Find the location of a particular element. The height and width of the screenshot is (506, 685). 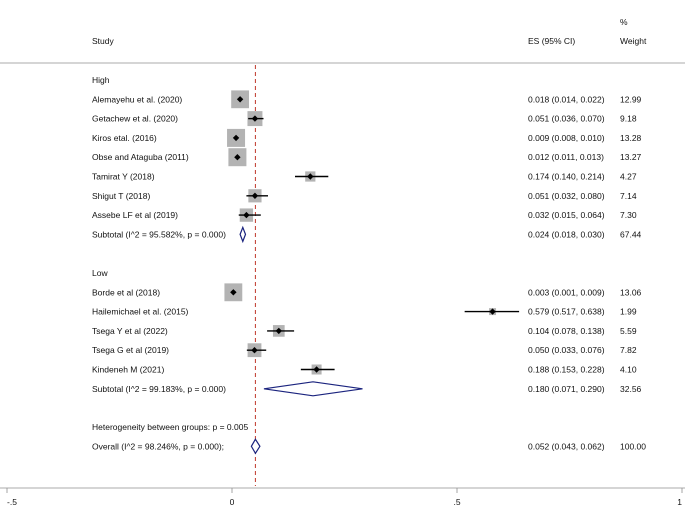

study-label: Getachew et al. (2020) is located at coordinates (135, 119).